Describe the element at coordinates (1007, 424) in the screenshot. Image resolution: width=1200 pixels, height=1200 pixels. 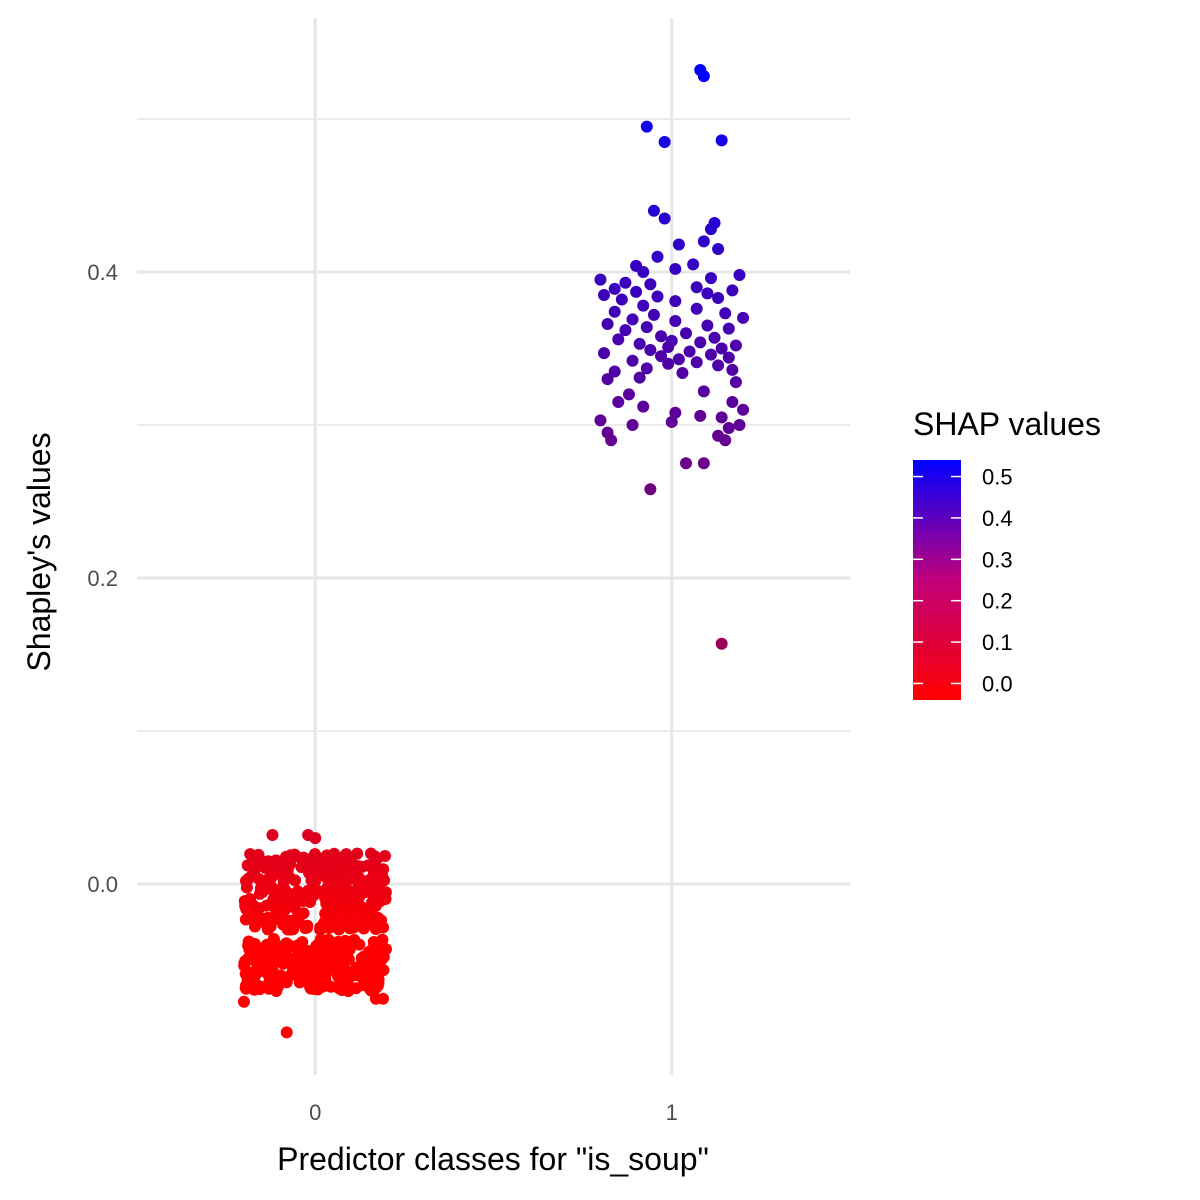
I see `legend-title: SHAP values` at that location.